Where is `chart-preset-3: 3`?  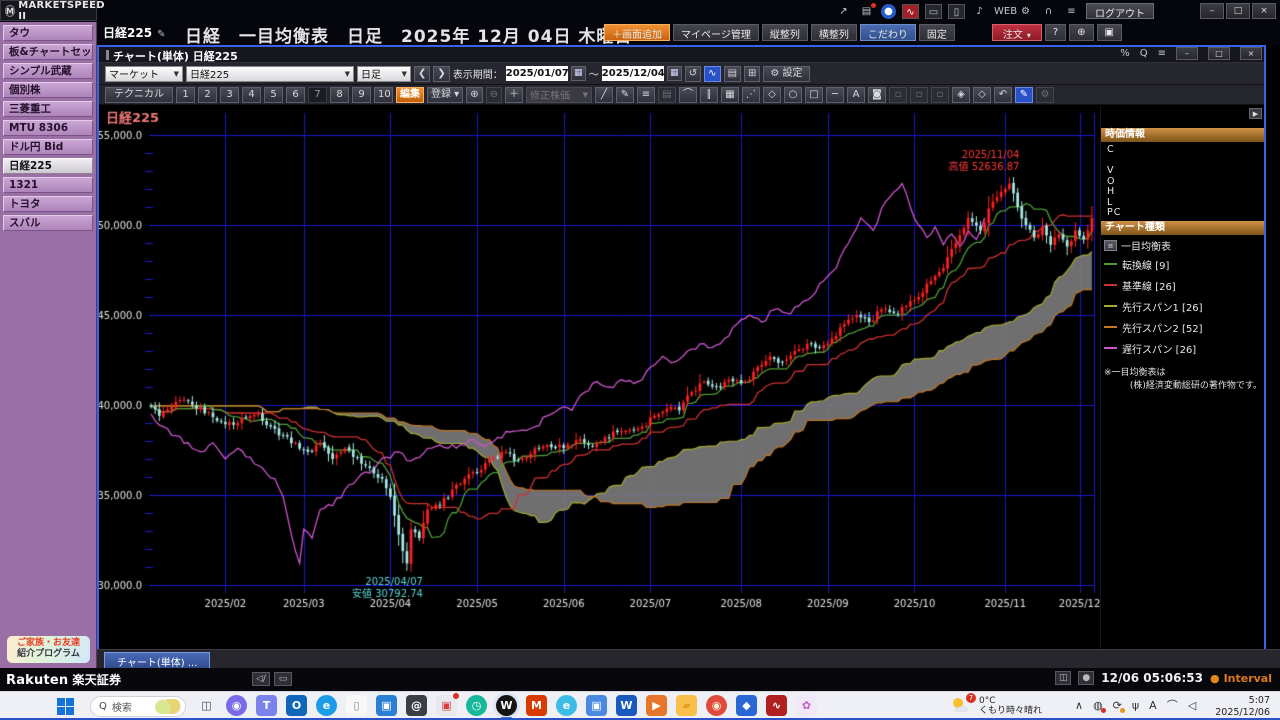
chart-preset-3: 3 is located at coordinates (229, 94).